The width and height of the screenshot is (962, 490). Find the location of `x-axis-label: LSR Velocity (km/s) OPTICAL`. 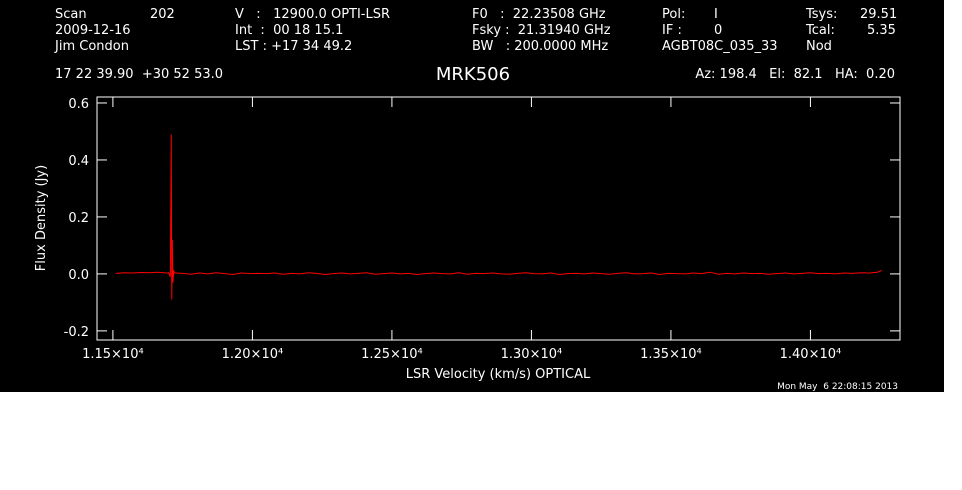

x-axis-label: LSR Velocity (km/s) OPTICAL is located at coordinates (498, 374).